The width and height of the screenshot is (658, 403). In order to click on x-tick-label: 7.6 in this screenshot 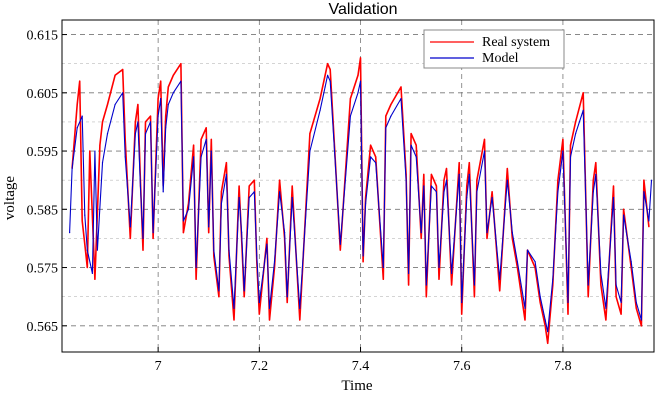, I will do `click(462, 366)`.